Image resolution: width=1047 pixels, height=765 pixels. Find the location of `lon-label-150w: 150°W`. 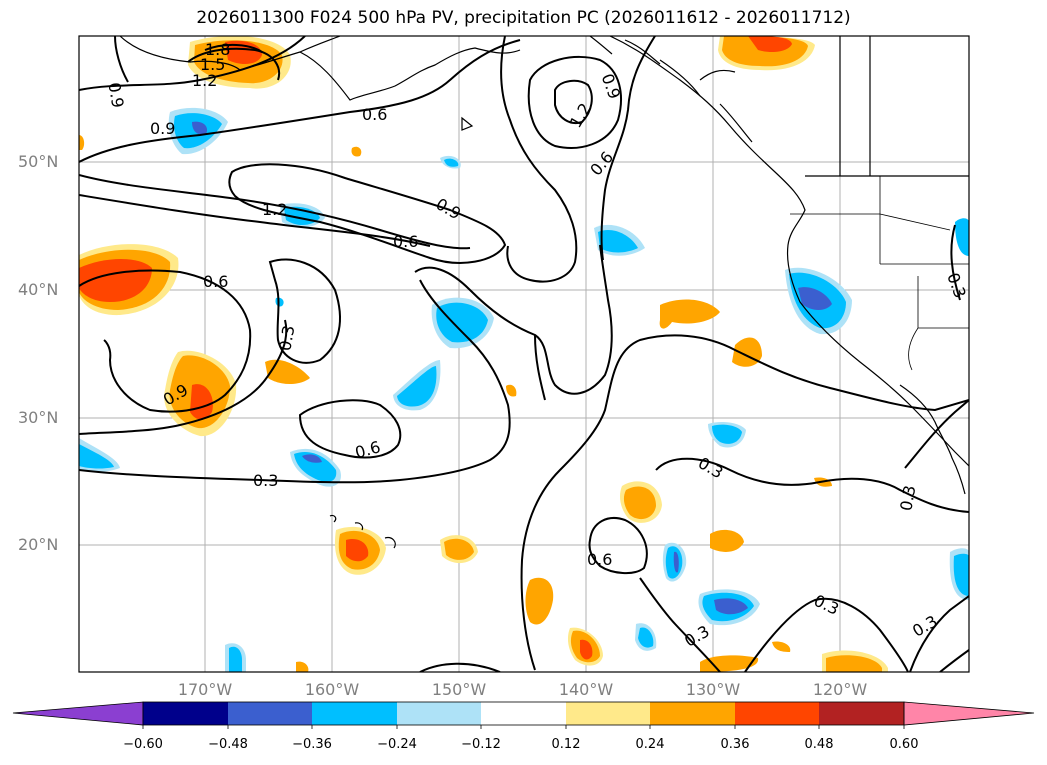

lon-label-150w: 150°W is located at coordinates (459, 689).